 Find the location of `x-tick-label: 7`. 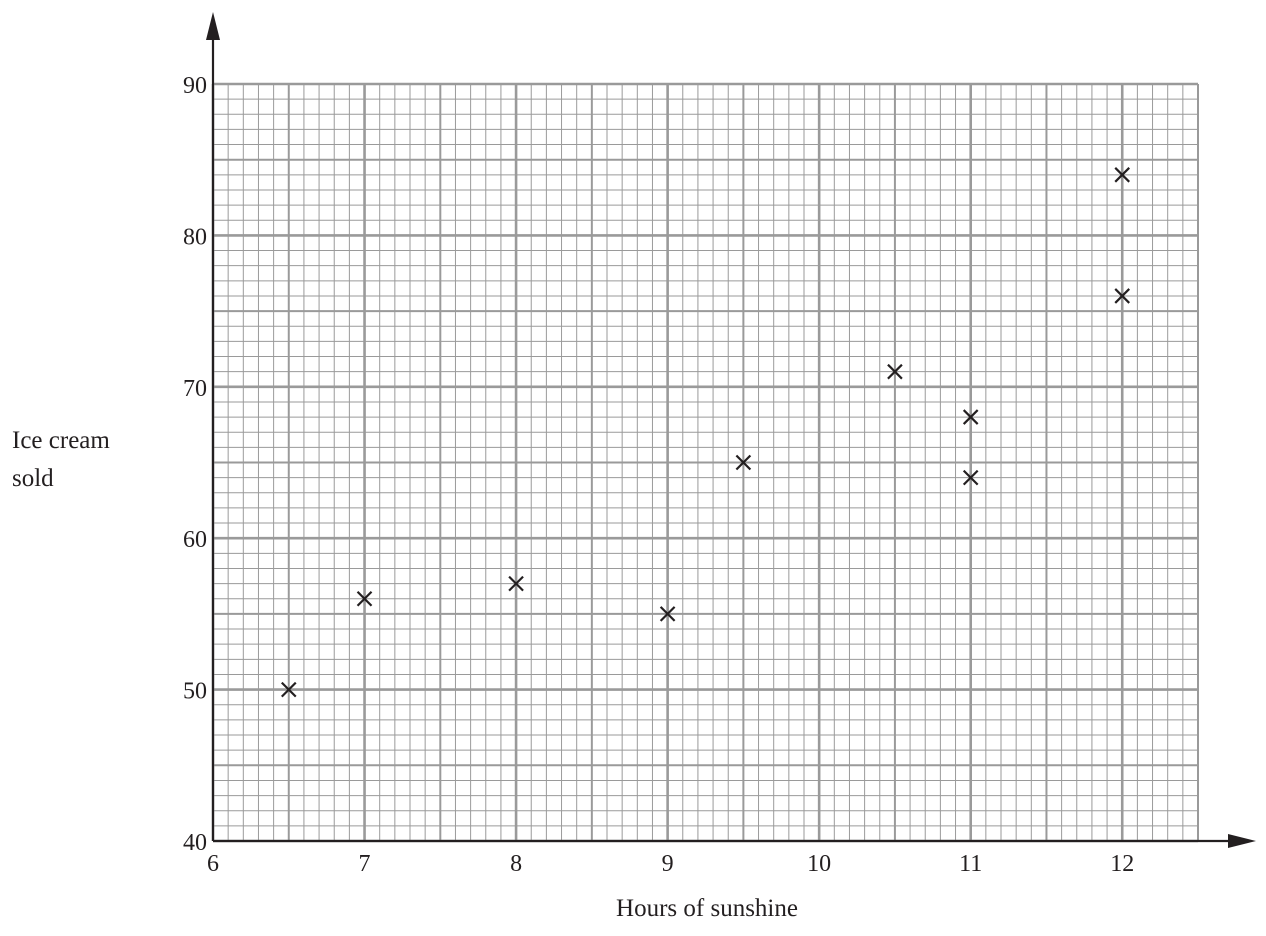

x-tick-label: 7 is located at coordinates (365, 864).